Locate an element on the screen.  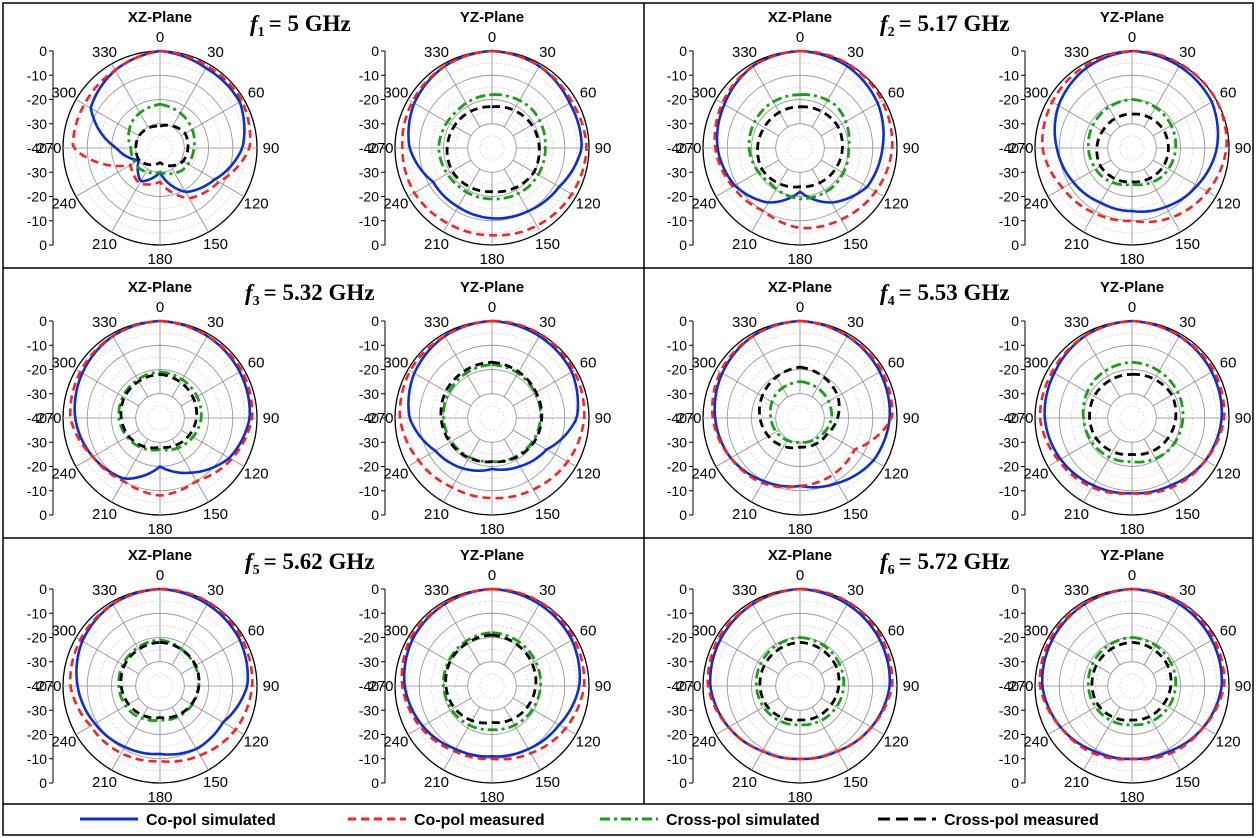
angle-tick-label: 90 is located at coordinates (911, 686).